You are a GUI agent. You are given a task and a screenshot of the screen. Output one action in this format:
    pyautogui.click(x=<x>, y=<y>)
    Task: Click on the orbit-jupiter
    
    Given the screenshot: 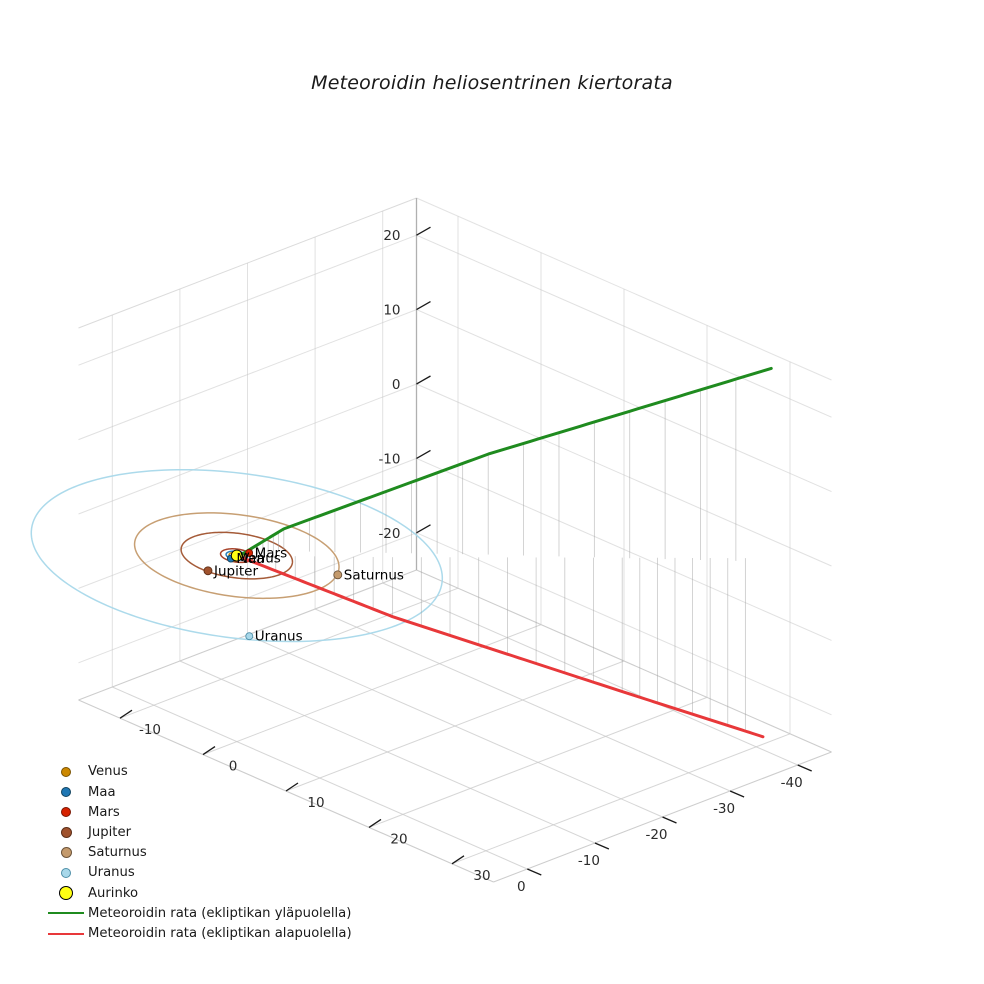 What is the action you would take?
    pyautogui.click(x=237, y=555)
    